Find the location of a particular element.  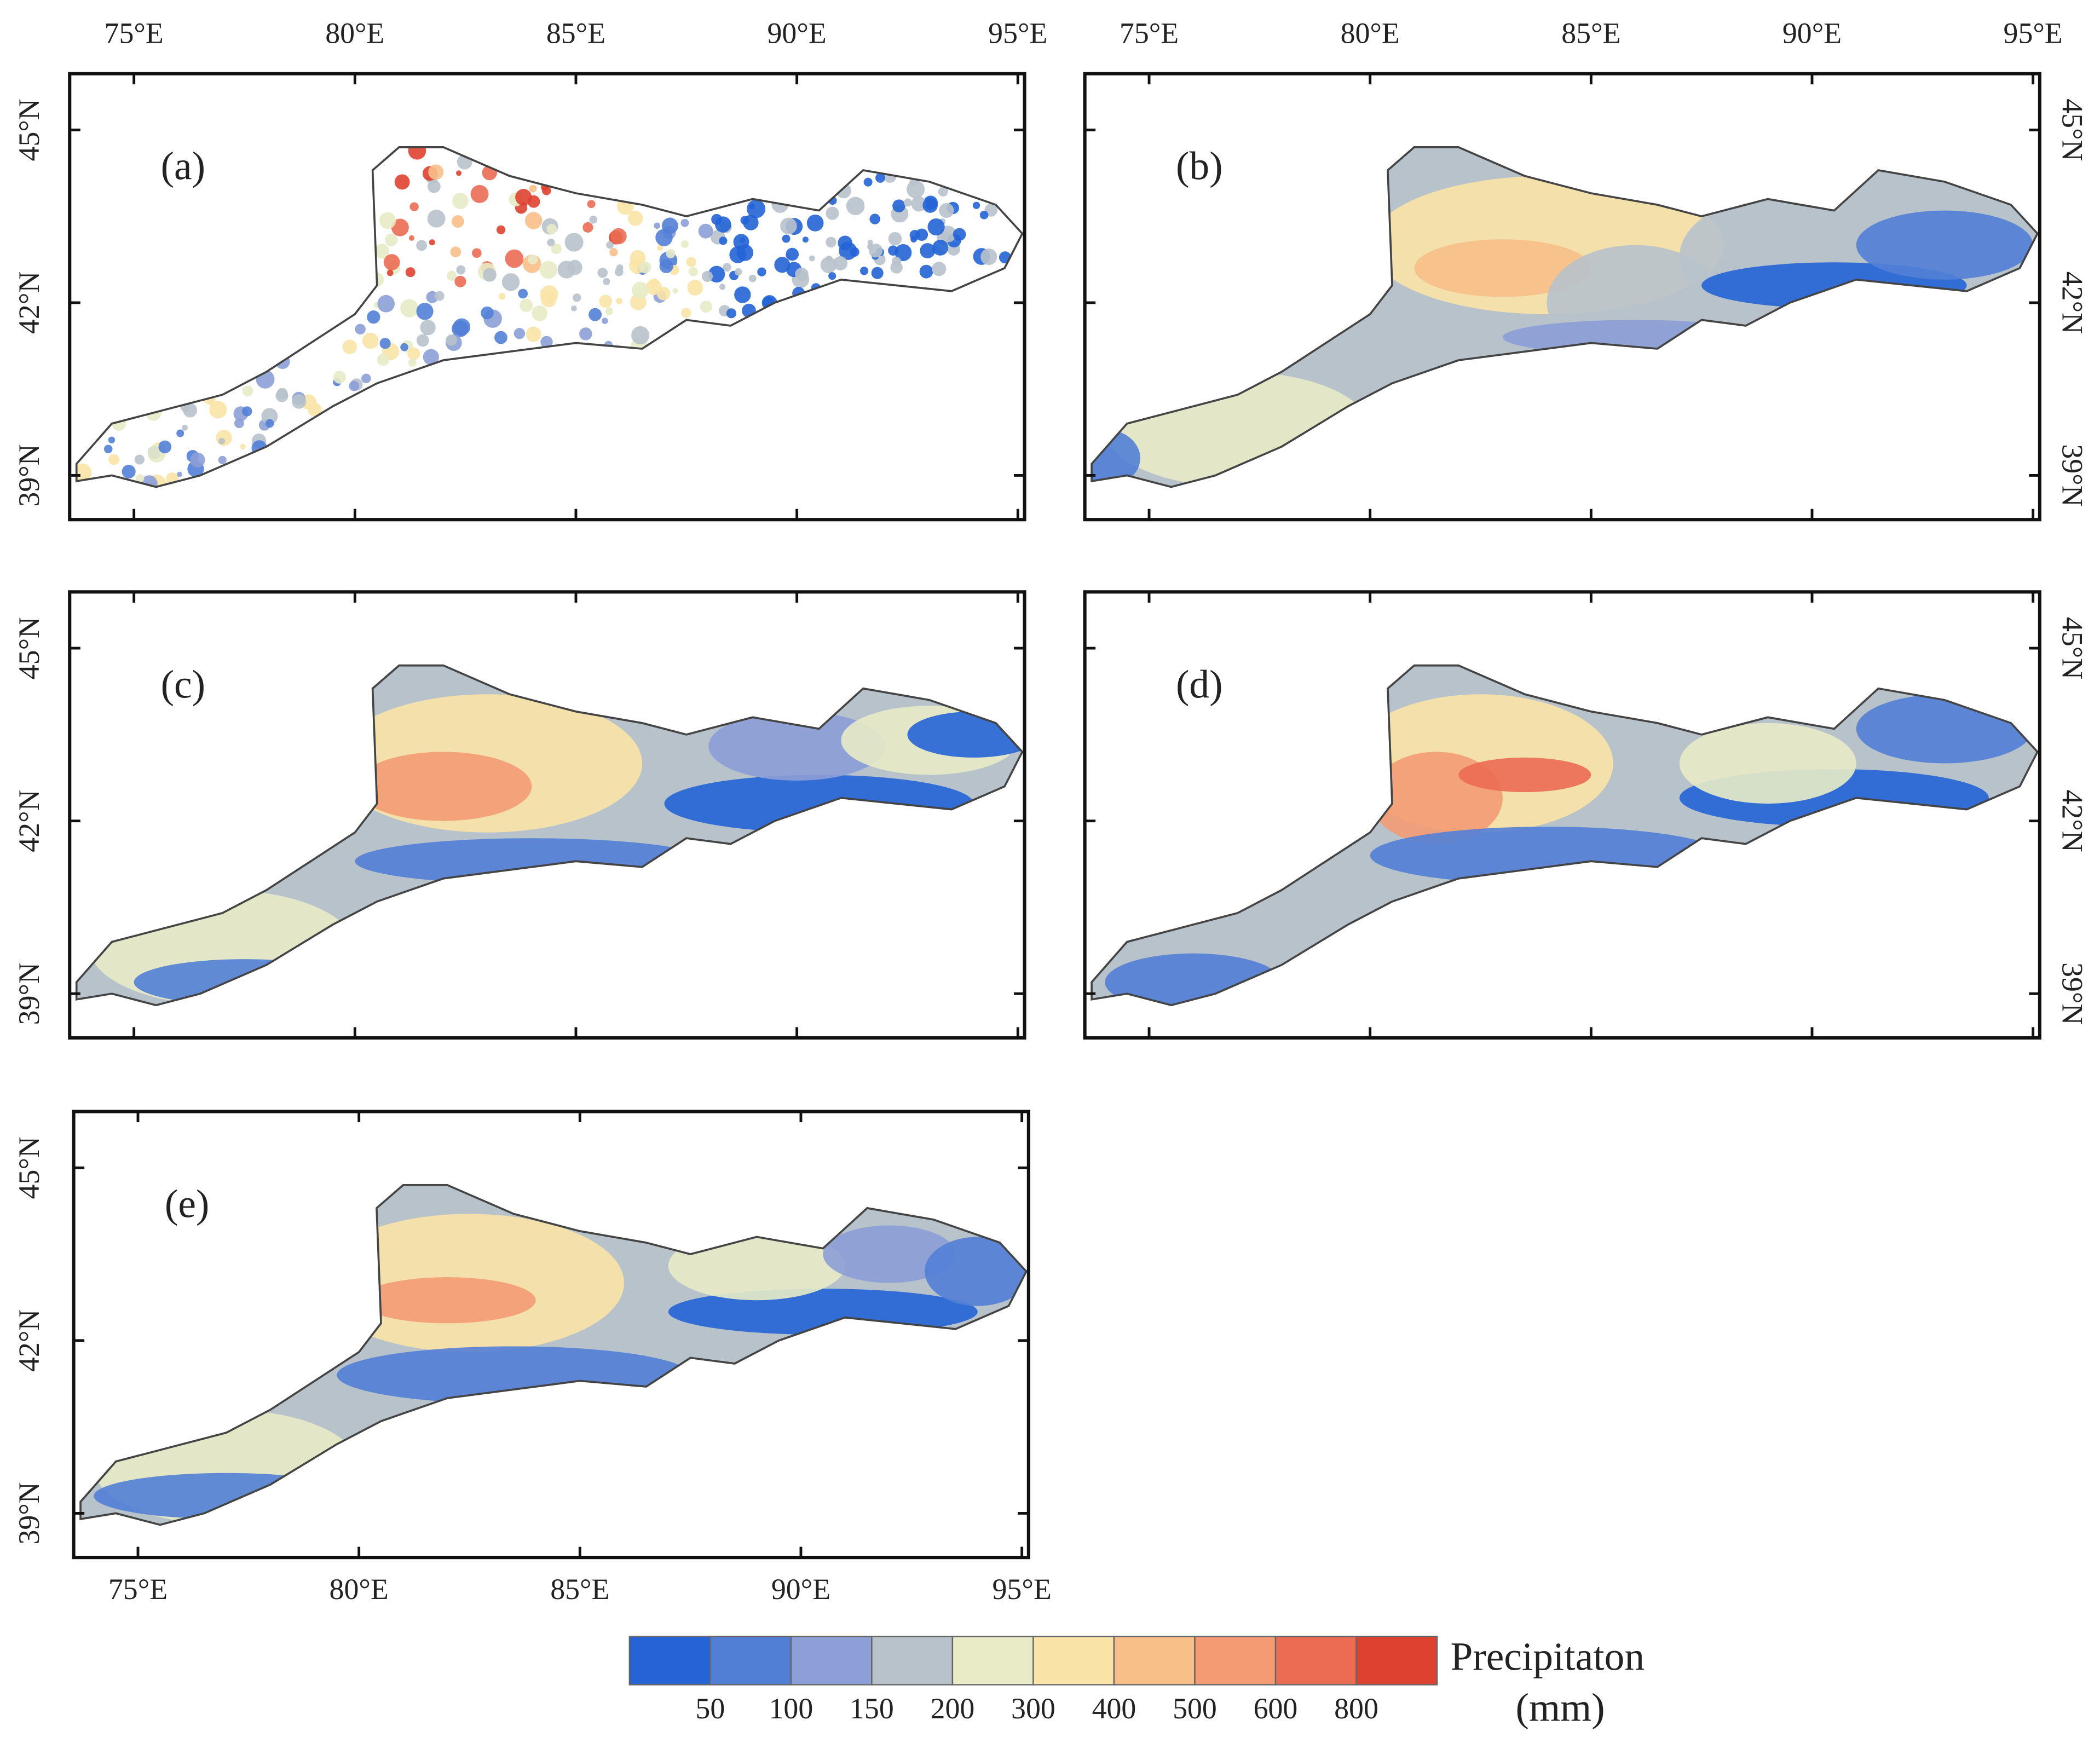

lat-label: 45°N is located at coordinates (2072, 130).